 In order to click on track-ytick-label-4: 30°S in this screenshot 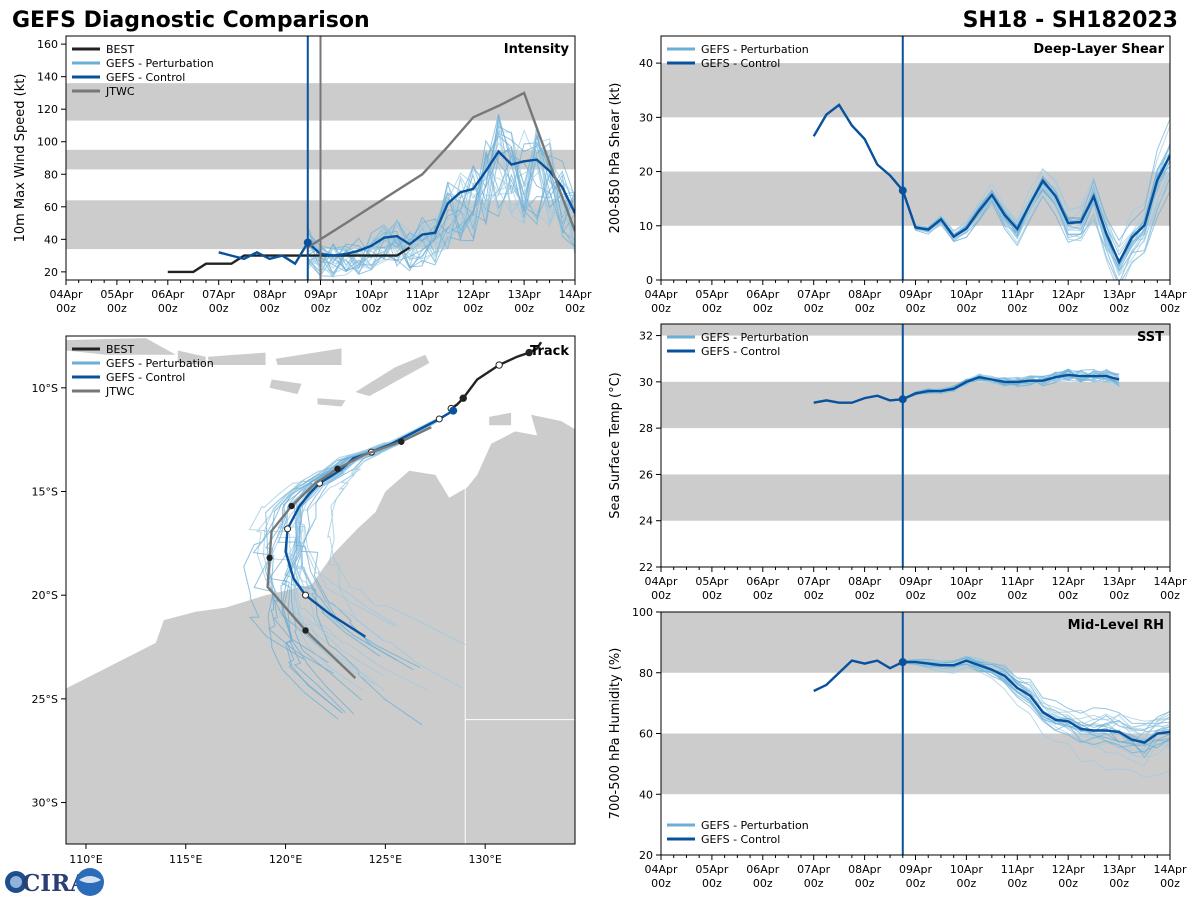, I will do `click(45, 803)`.